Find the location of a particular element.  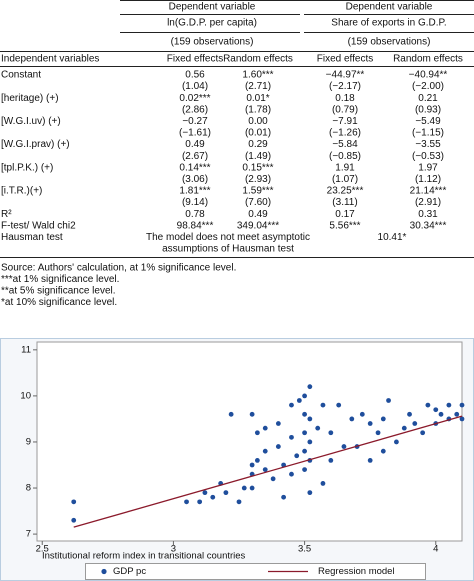

coefficient: 1.97 is located at coordinates (428, 167).